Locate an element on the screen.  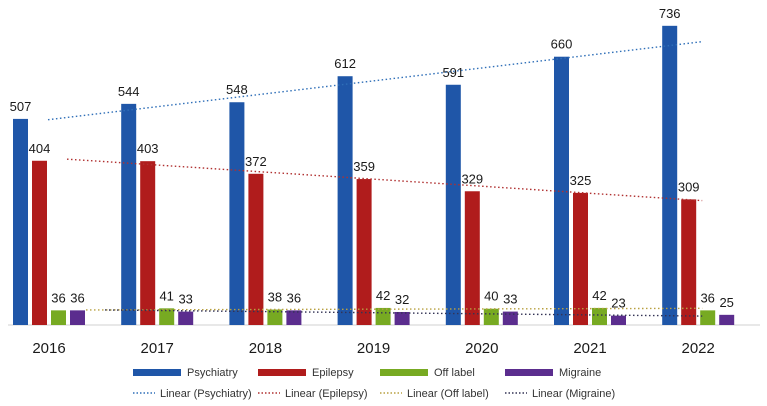
bar-epilepsy-2022 is located at coordinates (689, 262).